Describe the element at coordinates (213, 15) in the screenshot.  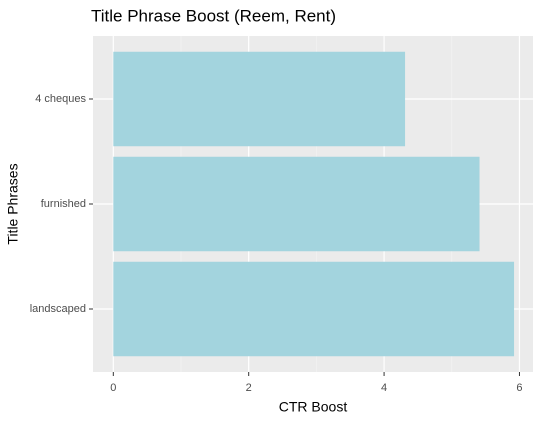
I see `chart-title: Title Phrase Boost (Reem, Rent)` at that location.